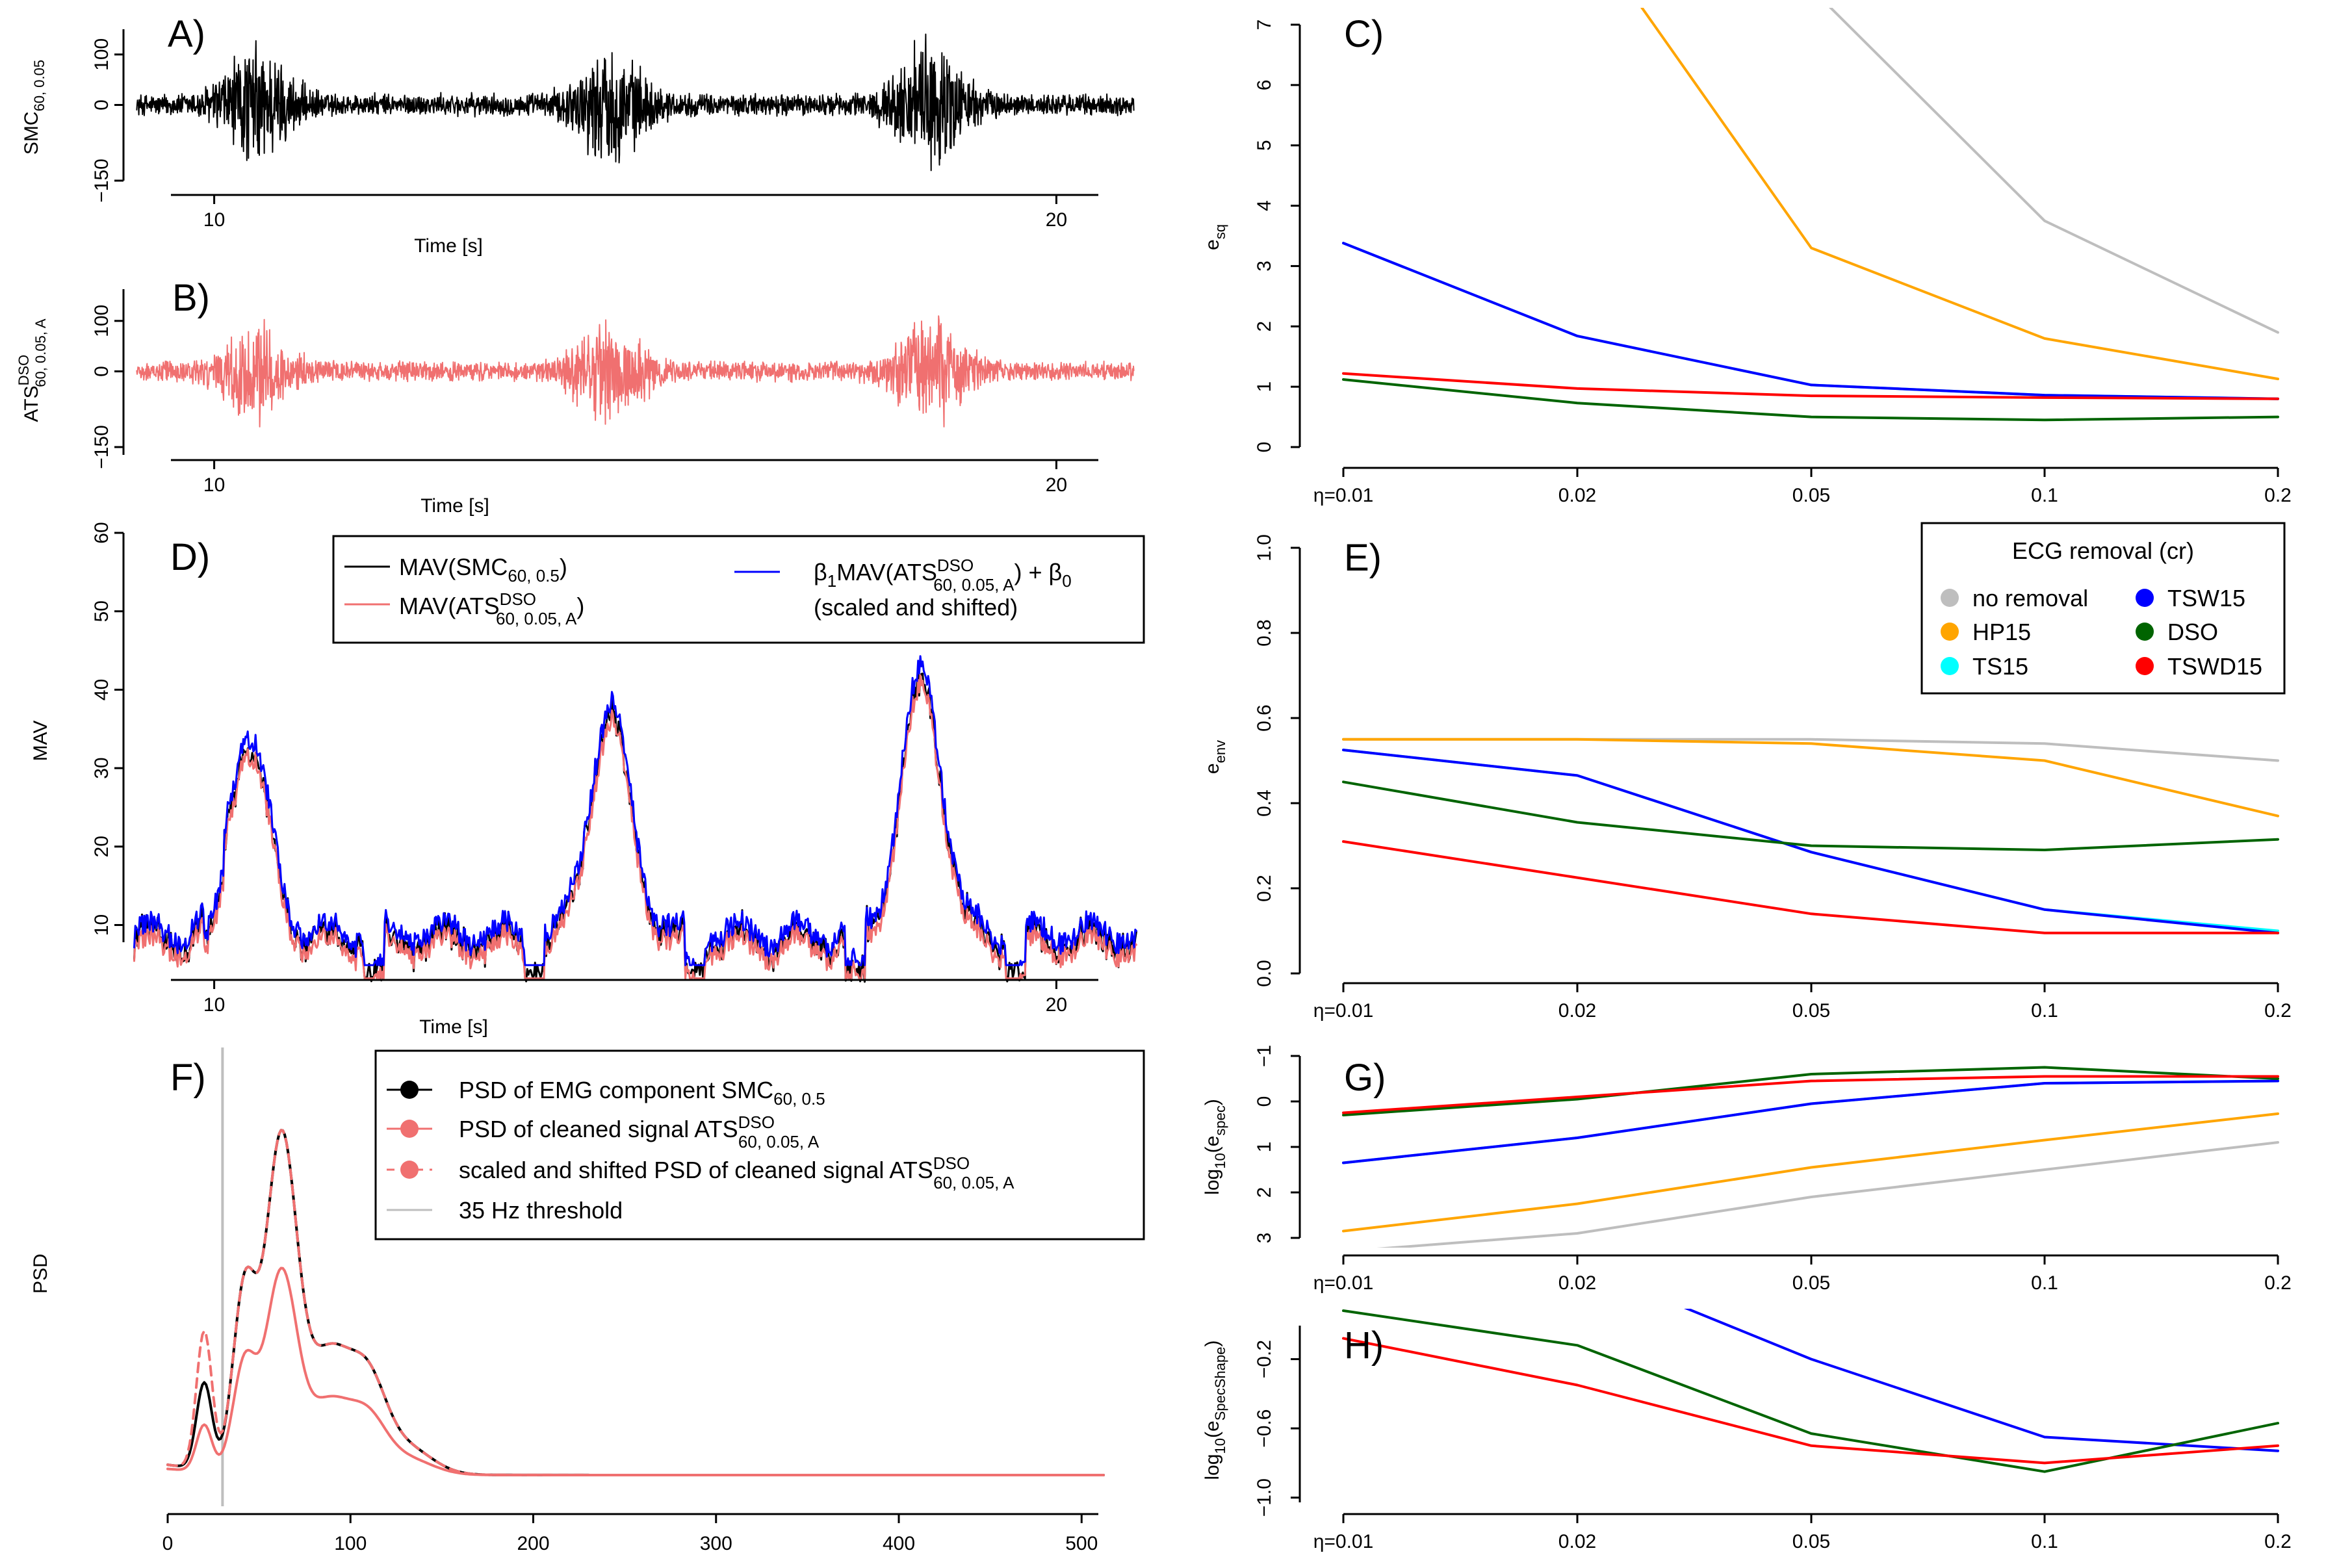 Image resolution: width=2326 pixels, height=1568 pixels. Describe the element at coordinates (1810, 816) in the screenshot. I see `panel-e-series-dso` at that location.